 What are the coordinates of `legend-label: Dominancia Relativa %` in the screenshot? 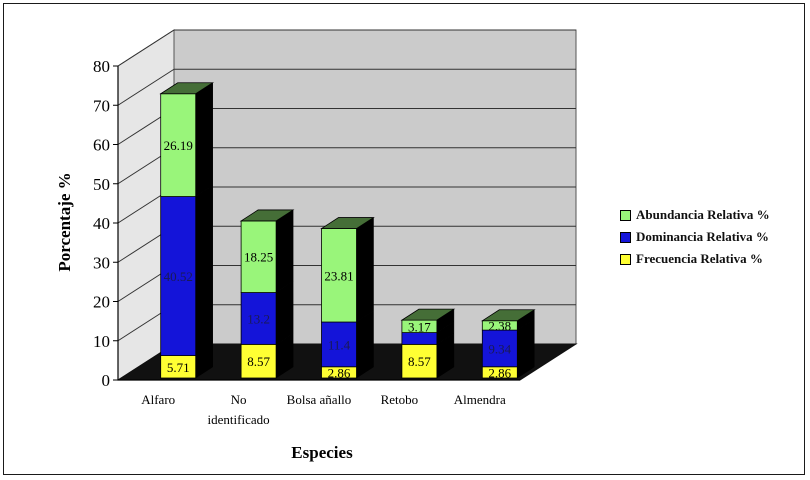 It's located at (702, 236).